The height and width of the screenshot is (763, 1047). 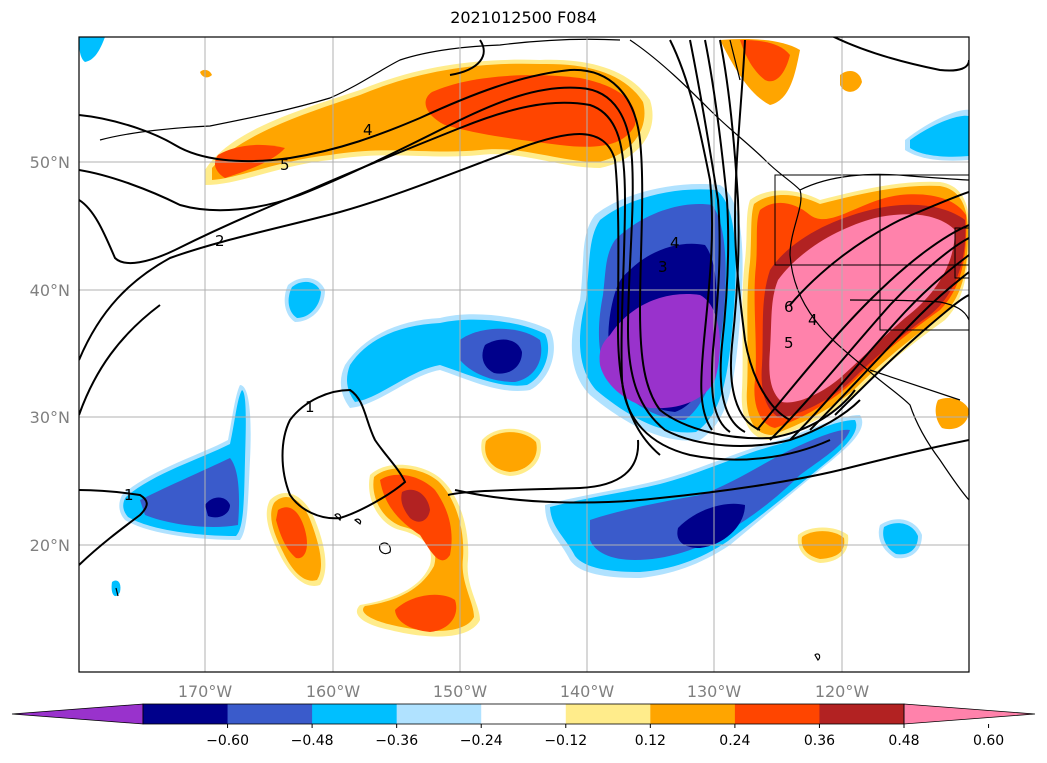 I want to click on colorbar-tick-label: −0.60, so click(x=227, y=741).